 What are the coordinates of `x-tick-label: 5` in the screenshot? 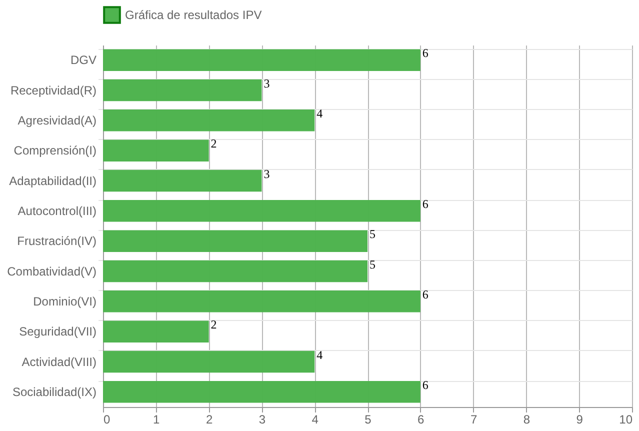 It's located at (368, 419).